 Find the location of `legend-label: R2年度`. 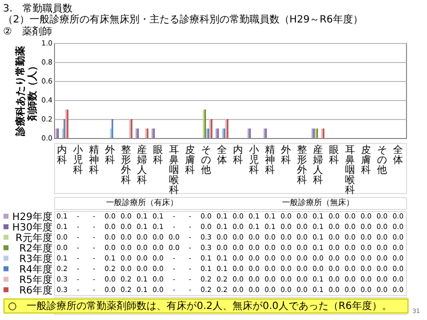

legend-label: R2年度 is located at coordinates (35, 248).